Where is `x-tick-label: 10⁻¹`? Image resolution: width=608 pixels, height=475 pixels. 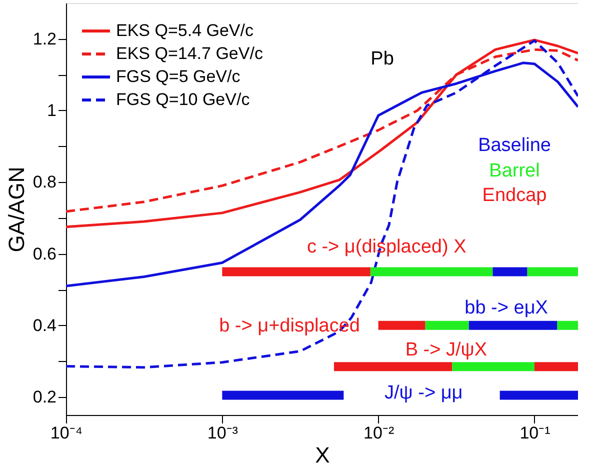 x-tick-label: 10⁻¹ is located at coordinates (535, 433).